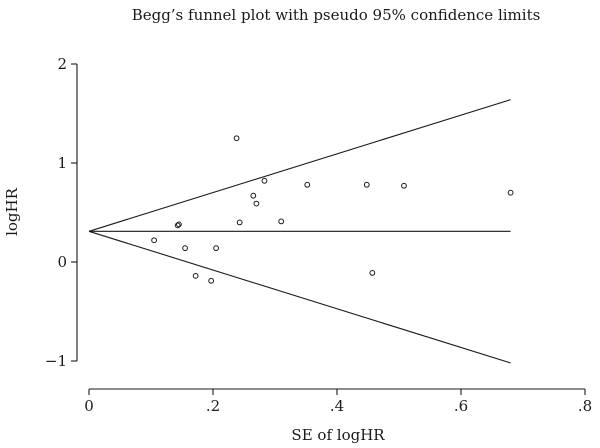 Image resolution: width=600 pixels, height=448 pixels. What do you see at coordinates (62, 163) in the screenshot?
I see `y-tick-label: 1` at bounding box center [62, 163].